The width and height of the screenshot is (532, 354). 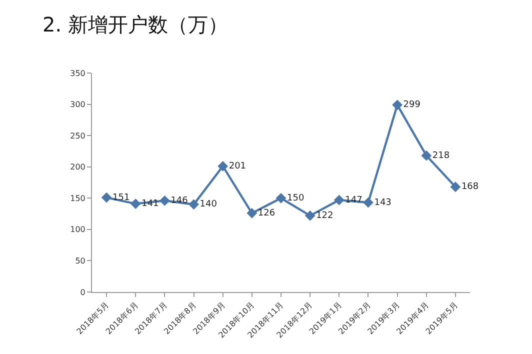 What do you see at coordinates (78, 73) in the screenshot?
I see `y-tick-label: 350` at bounding box center [78, 73].